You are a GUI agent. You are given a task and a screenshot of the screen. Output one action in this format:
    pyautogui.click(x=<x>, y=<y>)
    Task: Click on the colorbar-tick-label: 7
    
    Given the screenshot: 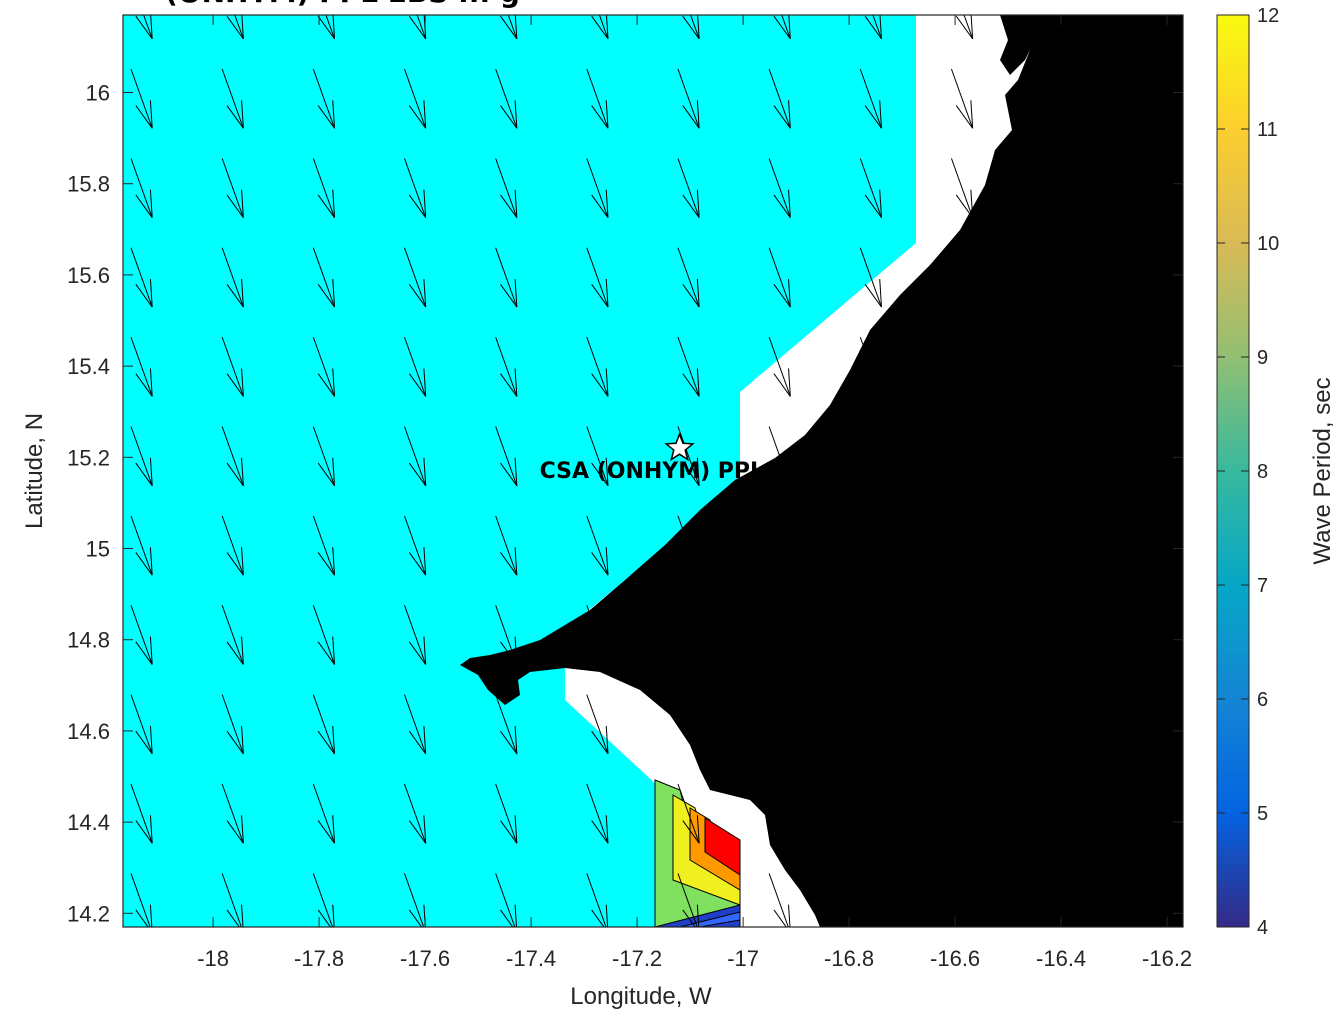 What is the action you would take?
    pyautogui.click(x=1262, y=586)
    